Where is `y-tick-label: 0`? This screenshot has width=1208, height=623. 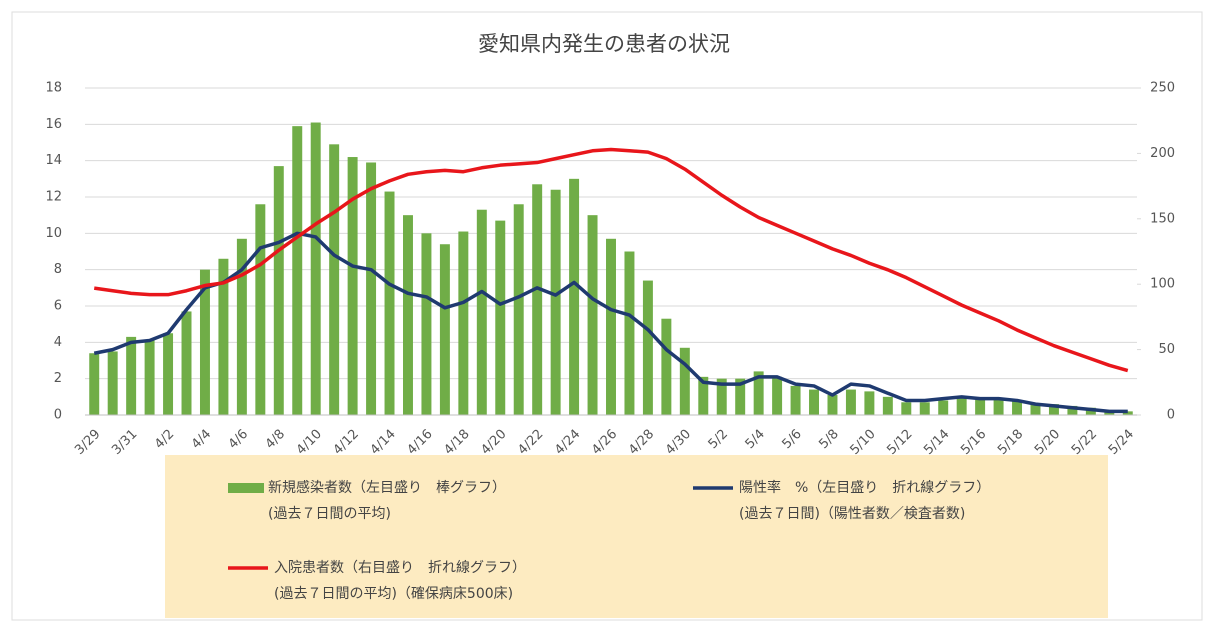 y-tick-label: 0 is located at coordinates (58, 415).